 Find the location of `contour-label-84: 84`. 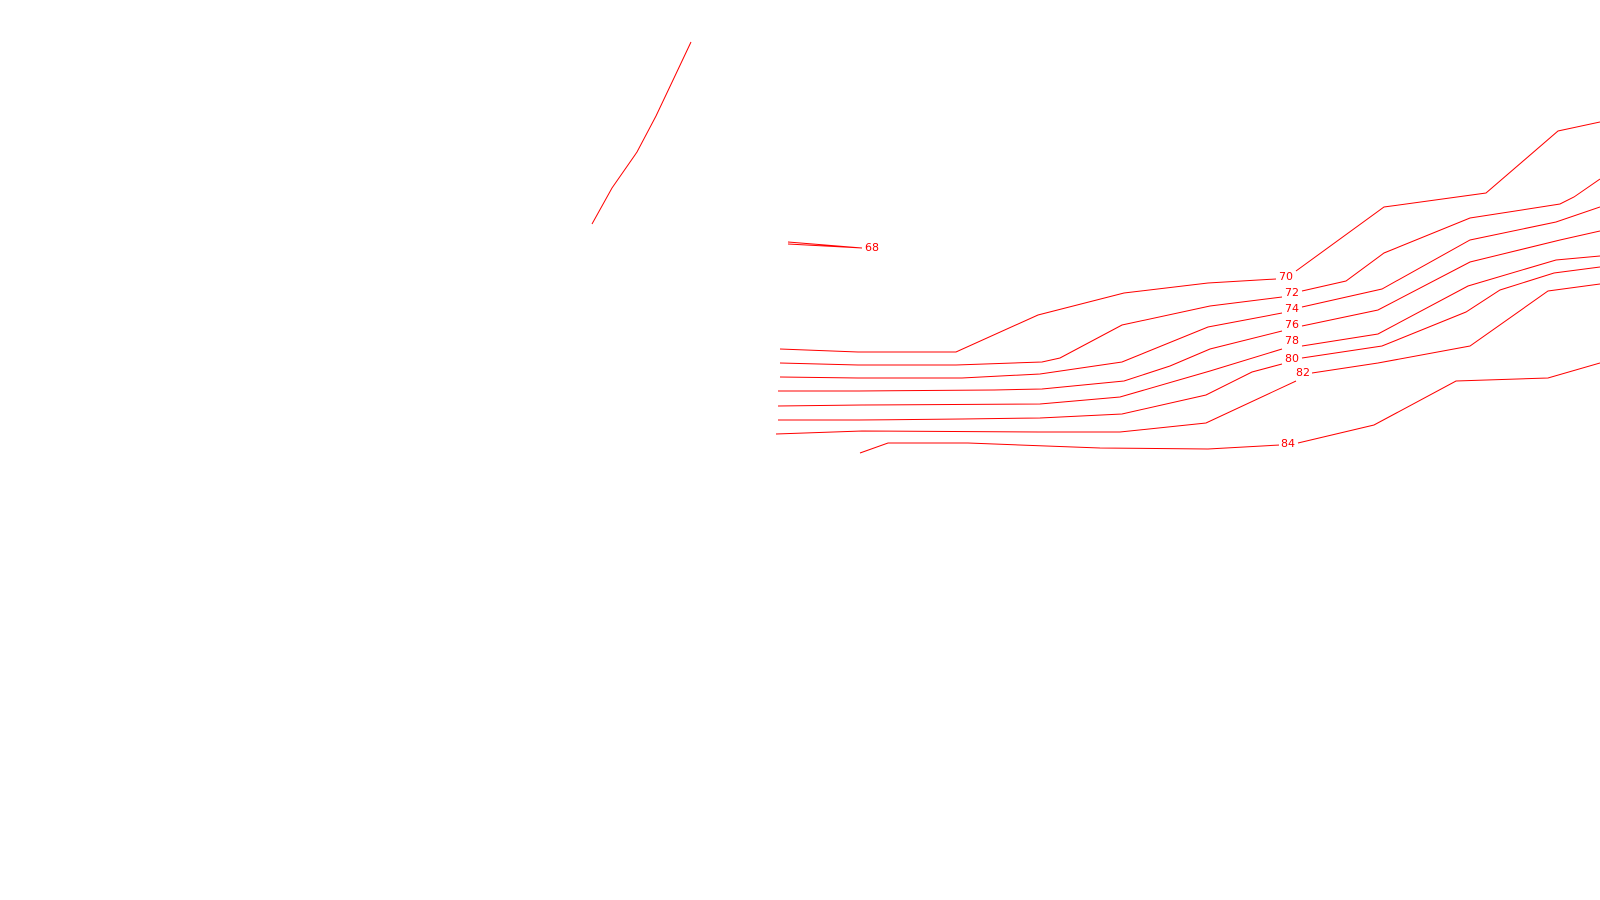

contour-label-84: 84 is located at coordinates (1288, 443).